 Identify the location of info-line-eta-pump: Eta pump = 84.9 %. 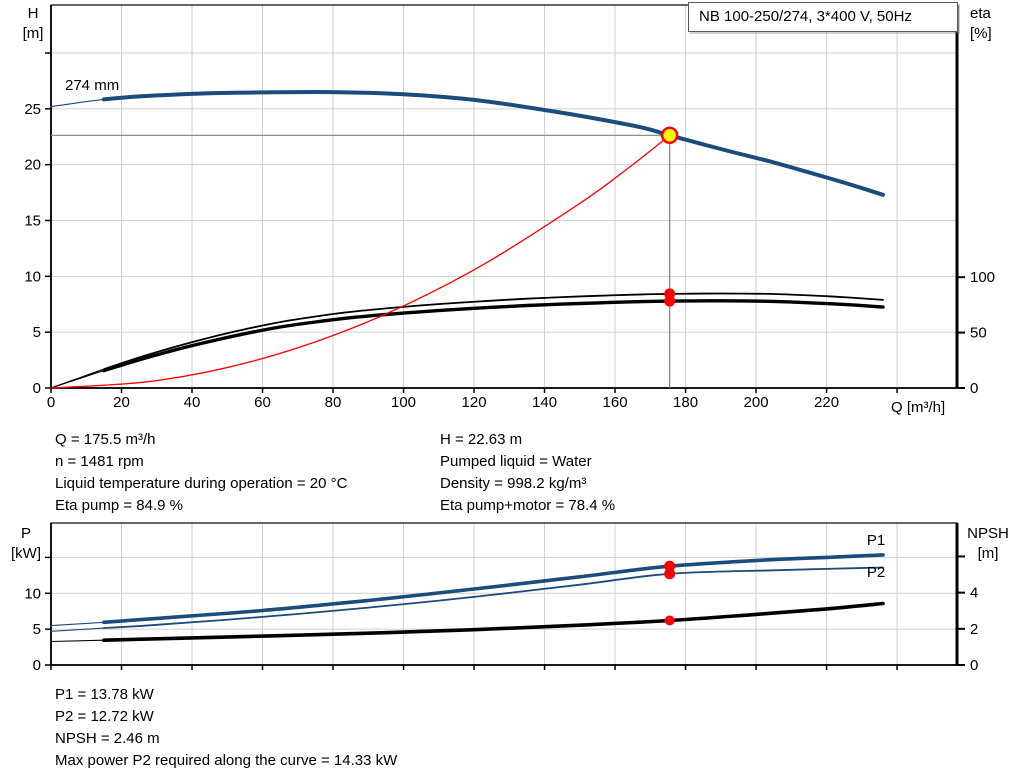
(119, 505).